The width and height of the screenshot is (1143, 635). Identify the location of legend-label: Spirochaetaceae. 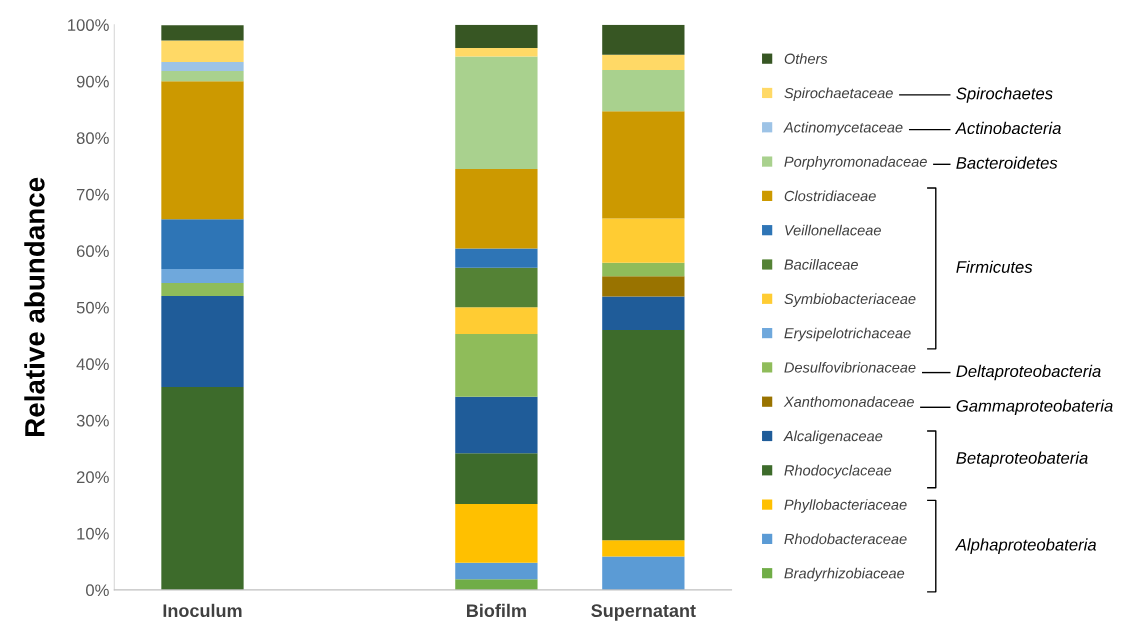
(838, 94).